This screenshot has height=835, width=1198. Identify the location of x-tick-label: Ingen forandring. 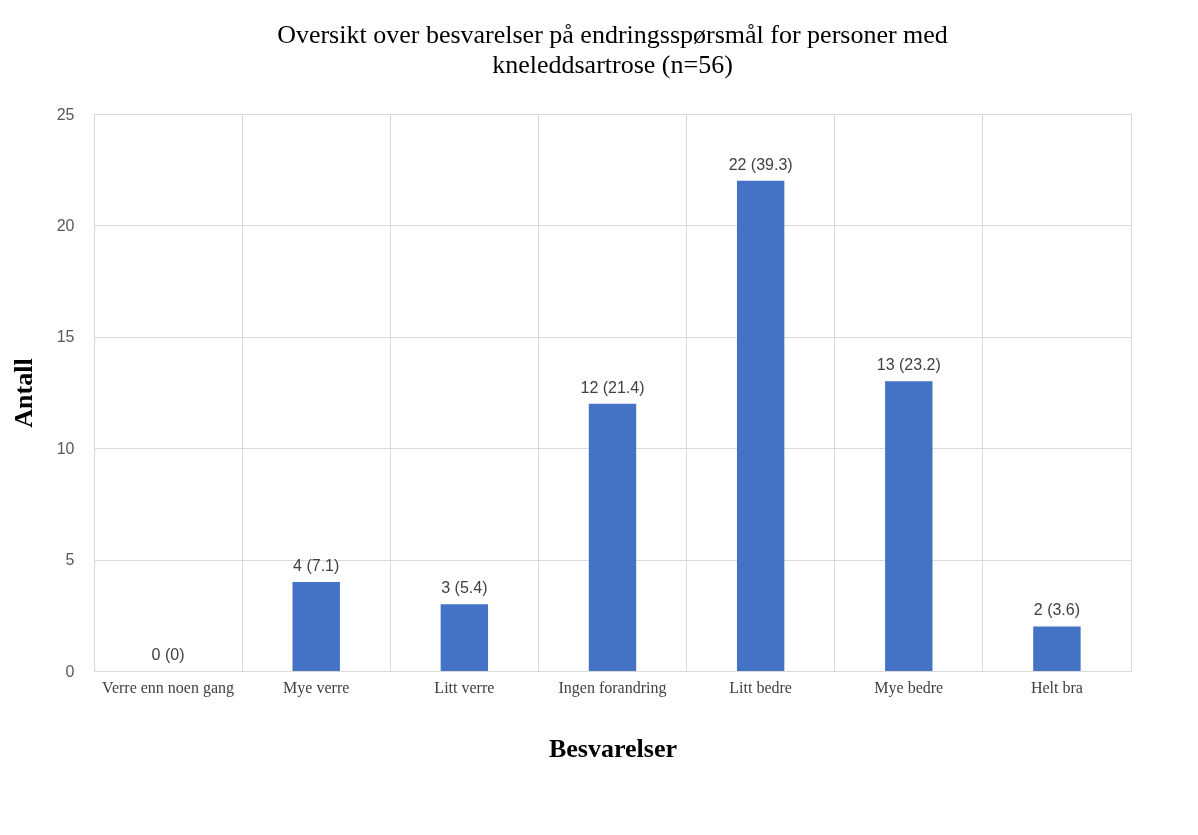
(612, 687).